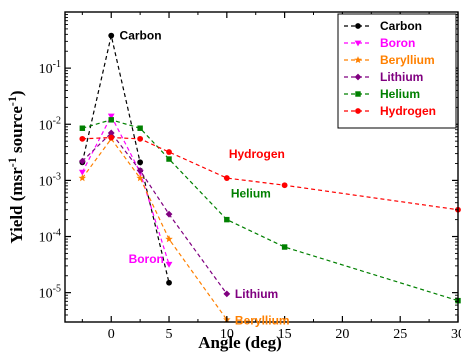 The image size is (461, 354). Describe the element at coordinates (358, 94) in the screenshot. I see `legend-marker-helium` at that location.